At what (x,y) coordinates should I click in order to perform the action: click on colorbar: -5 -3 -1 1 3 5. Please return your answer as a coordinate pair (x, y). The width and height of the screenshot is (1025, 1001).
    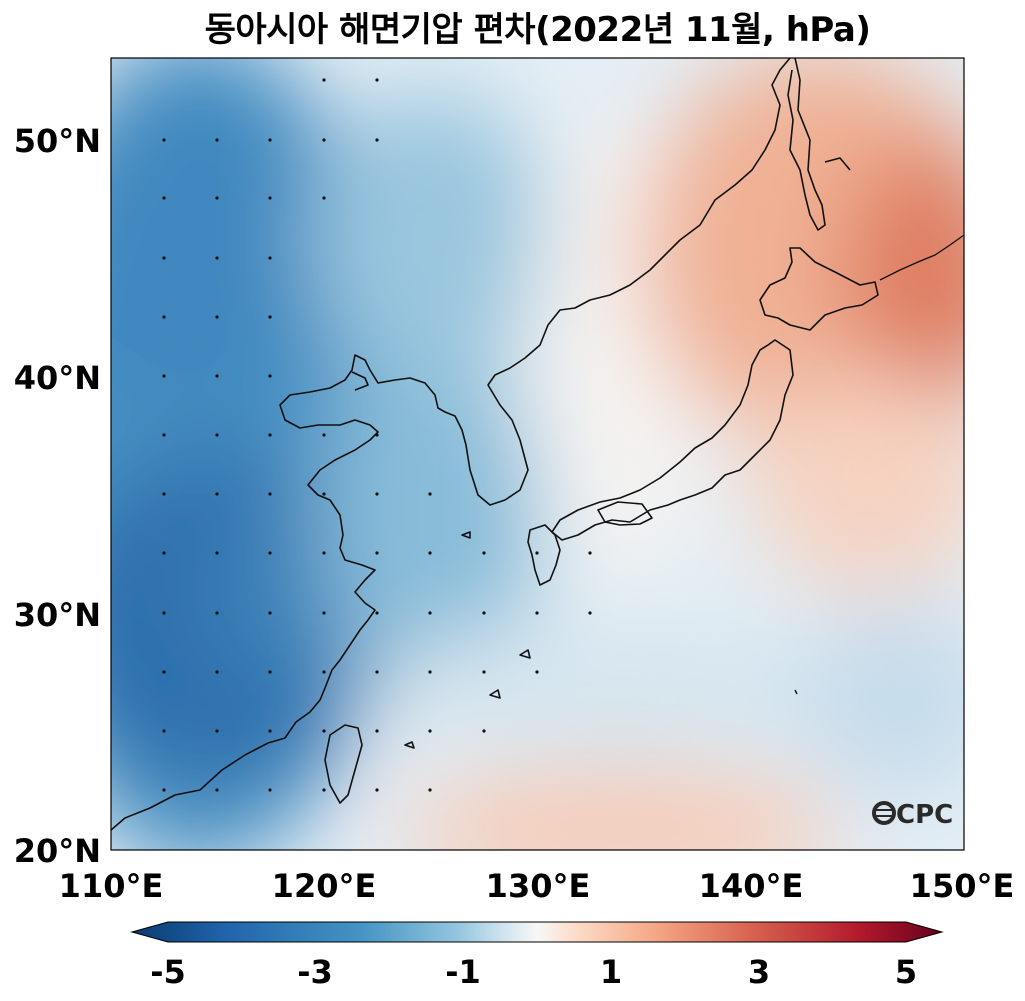
    Looking at the image, I should click on (537, 956).